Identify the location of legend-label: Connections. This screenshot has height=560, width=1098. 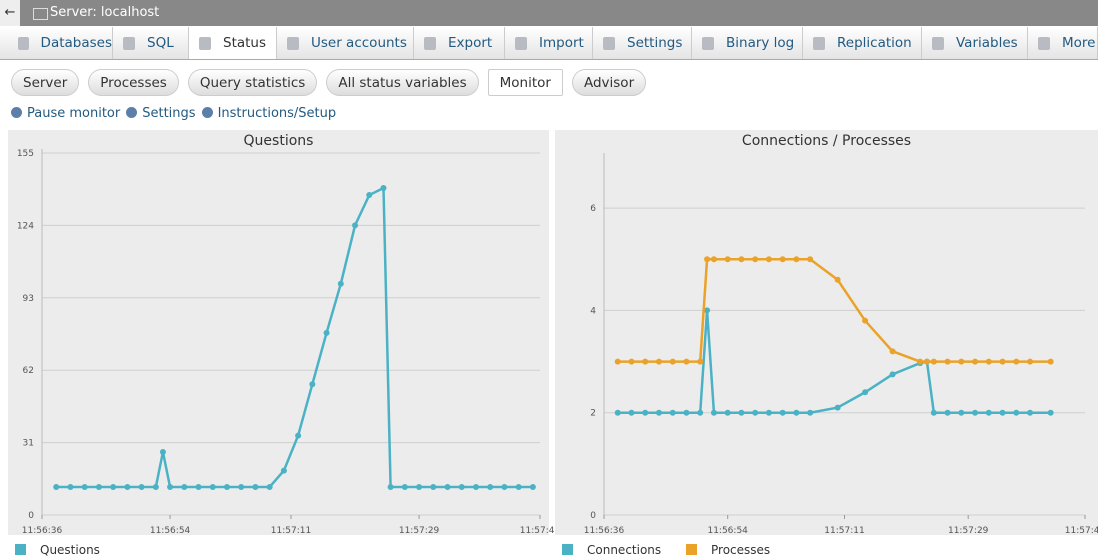
(624, 550).